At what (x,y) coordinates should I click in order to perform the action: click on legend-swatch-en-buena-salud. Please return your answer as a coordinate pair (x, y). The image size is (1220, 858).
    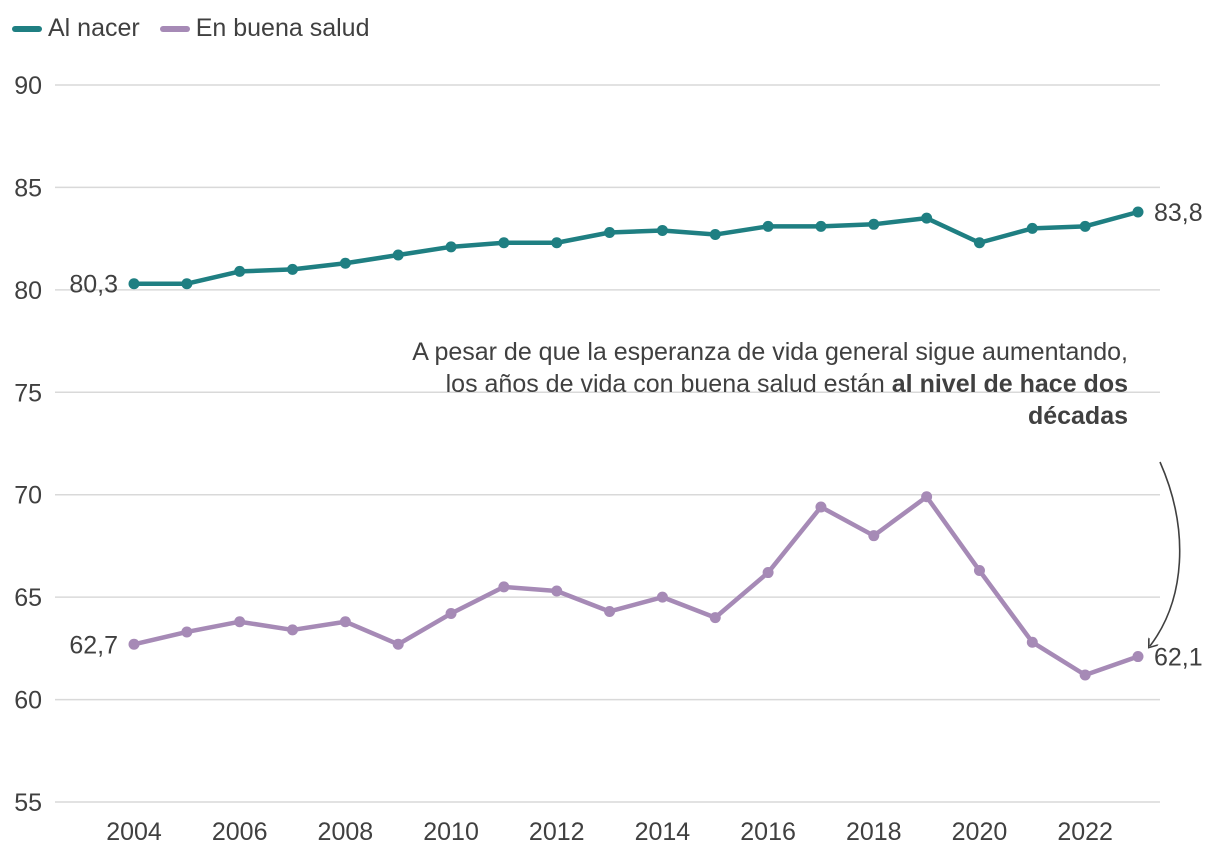
    Looking at the image, I should click on (174, 28).